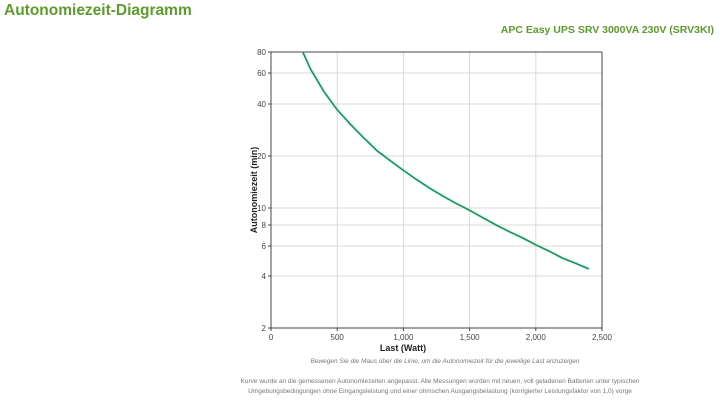 Image resolution: width=720 pixels, height=404 pixels. Describe the element at coordinates (264, 246) in the screenshot. I see `y-tick-label: 6` at that location.